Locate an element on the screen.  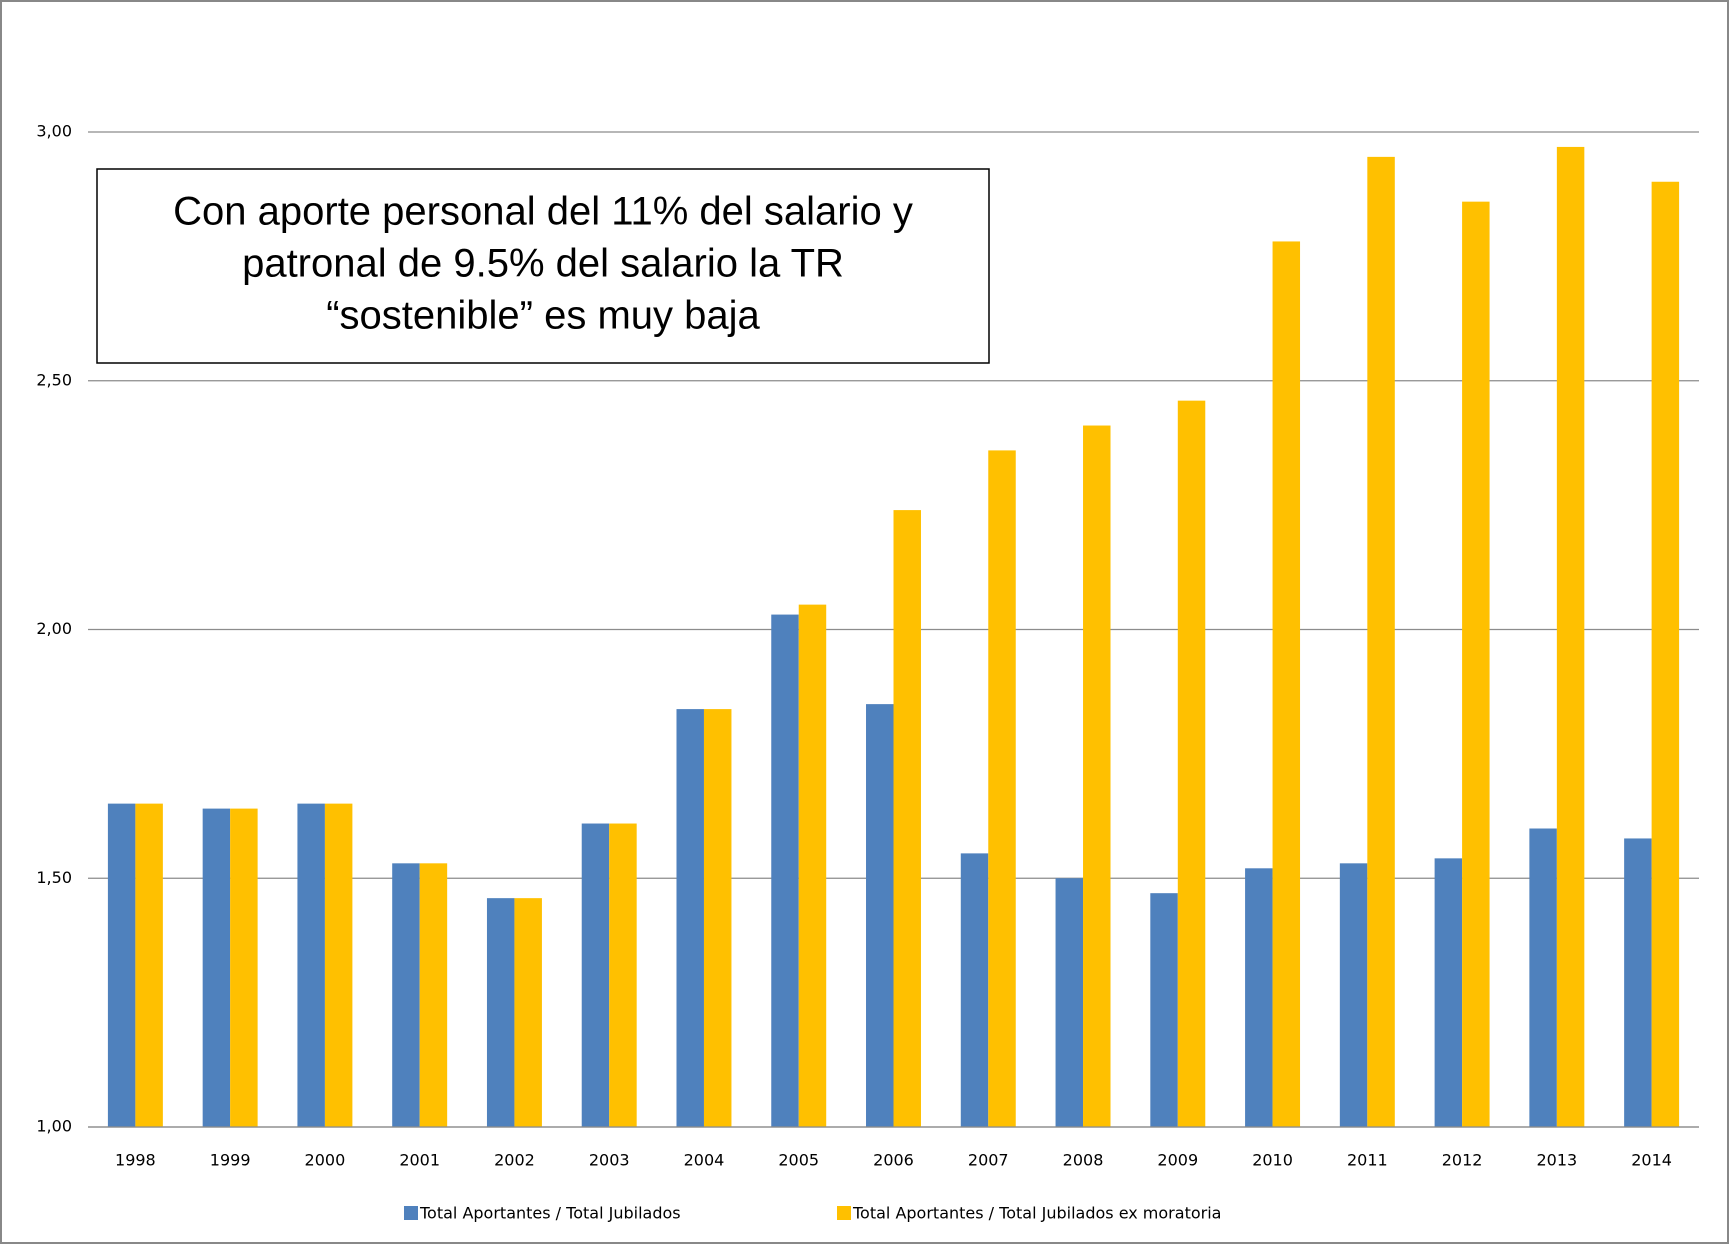
x-tick-label: 2006 is located at coordinates (893, 1160).